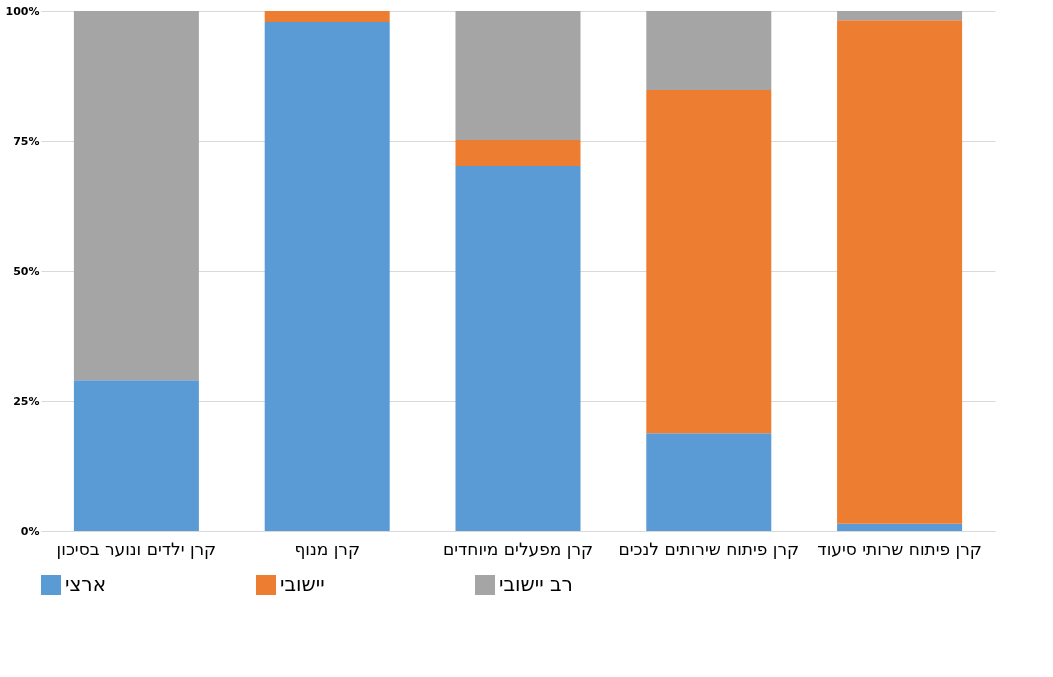 This screenshot has width=1053, height=677. I want to click on x-tick-label: קרן פיתוח שירותים לנכים, so click(709, 548).